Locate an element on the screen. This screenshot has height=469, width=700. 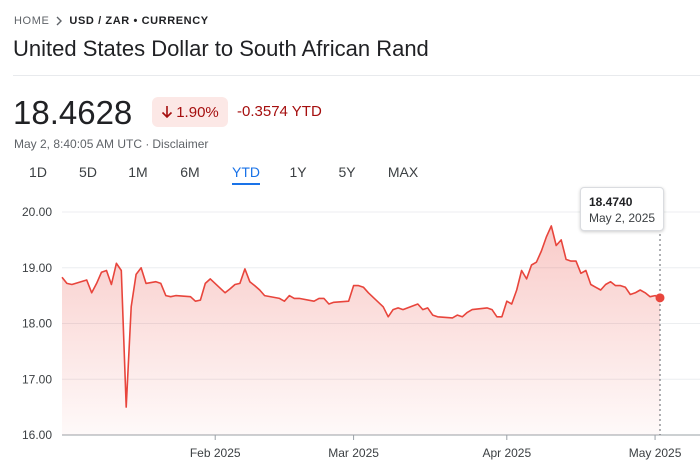
timestamp: May 2, 8:40:05 AM UTC · is located at coordinates (82, 144).